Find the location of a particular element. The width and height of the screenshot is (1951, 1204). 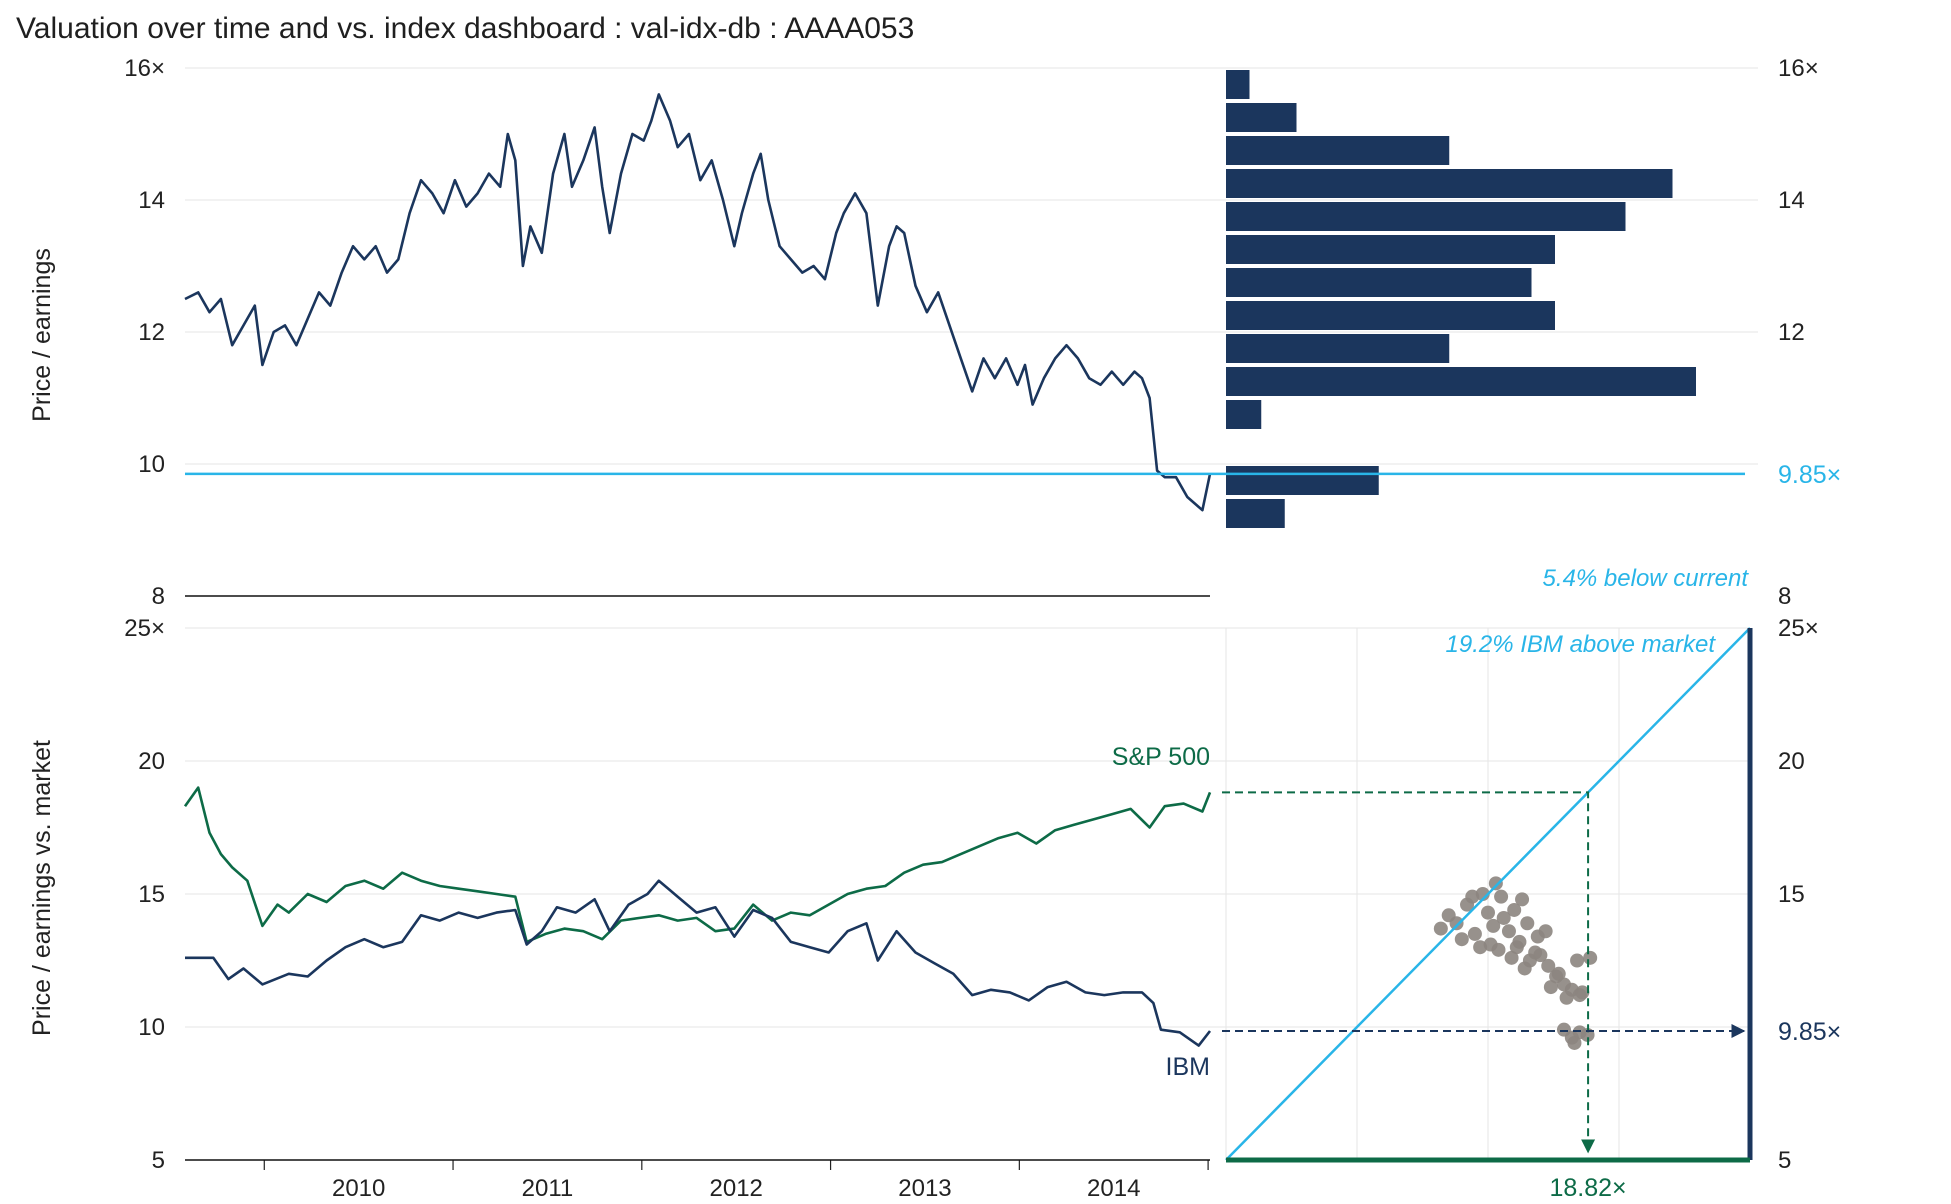

top-y-axis-label: Price / earnings is located at coordinates (42, 335).